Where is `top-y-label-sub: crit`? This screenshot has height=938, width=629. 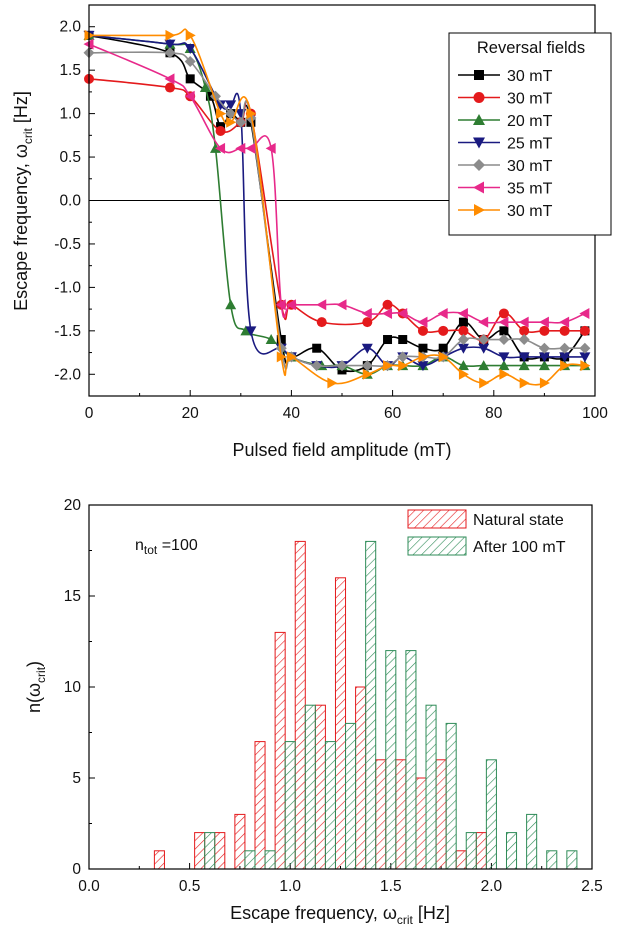 top-y-label-sub: crit is located at coordinates (28, 135).